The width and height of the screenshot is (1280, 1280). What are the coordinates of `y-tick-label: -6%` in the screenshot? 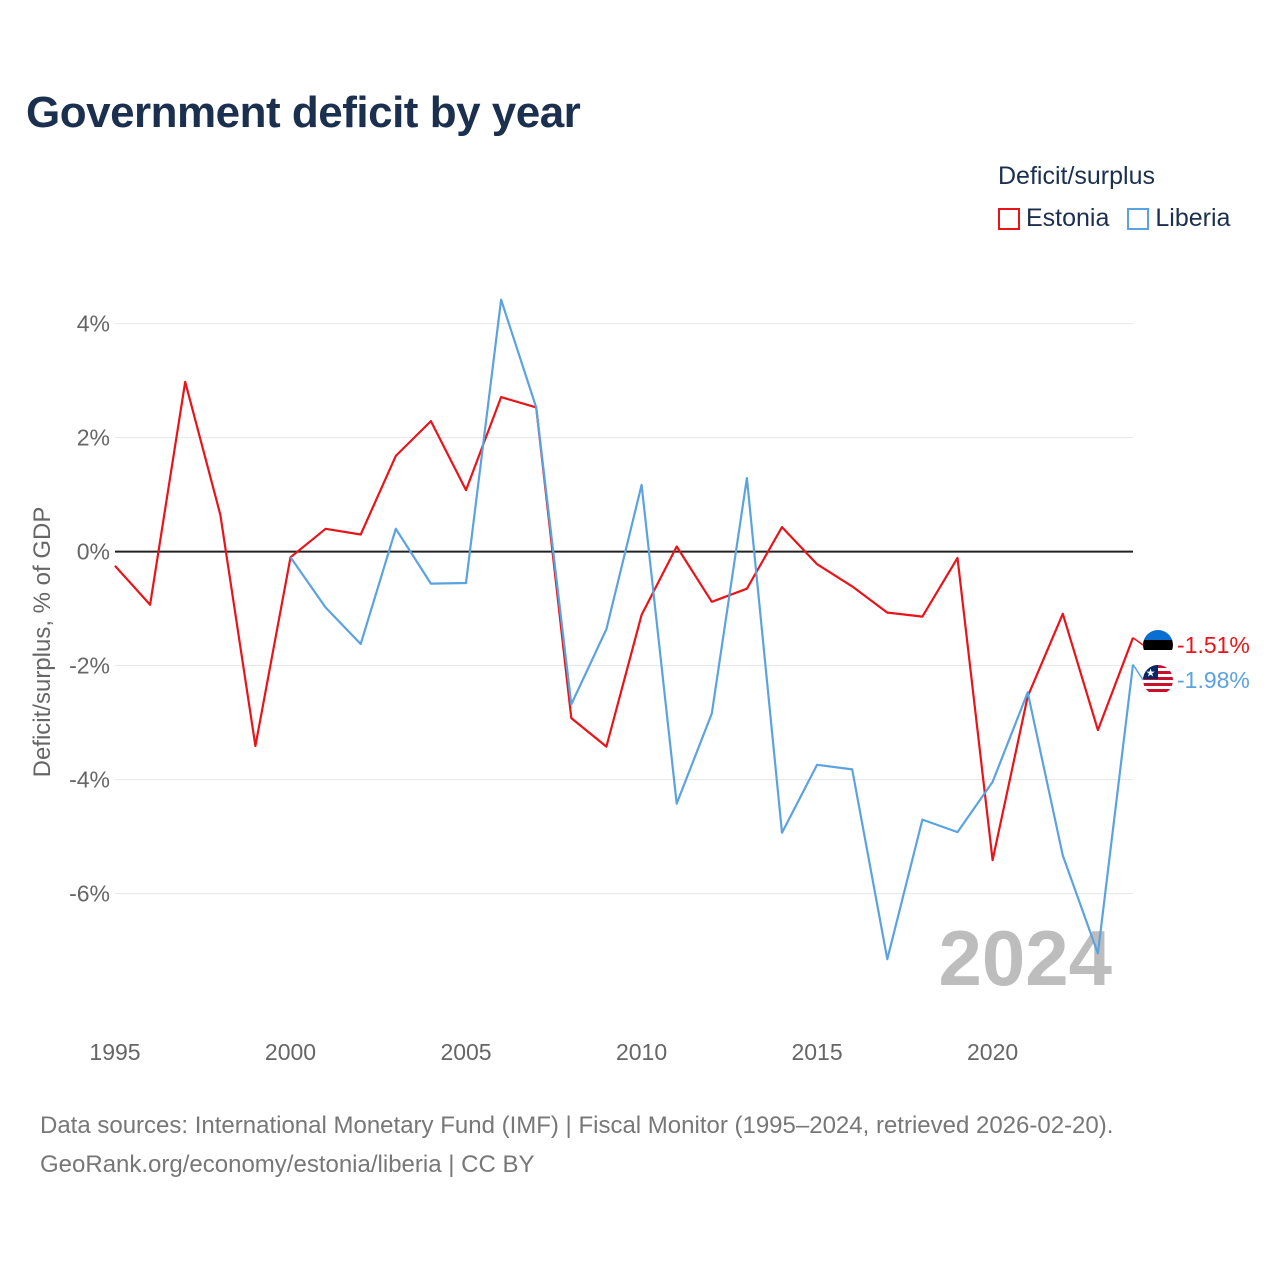 It's located at (89, 894).